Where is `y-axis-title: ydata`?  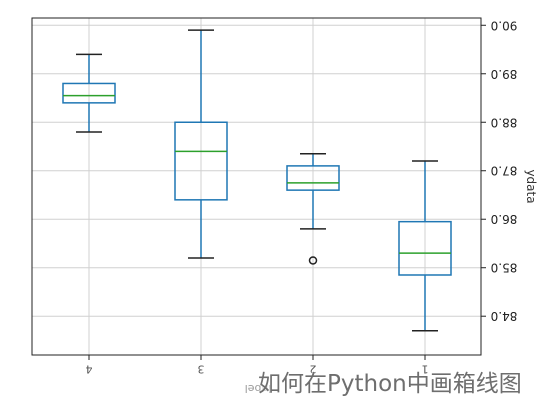
y-axis-title: ydata is located at coordinates (531, 186).